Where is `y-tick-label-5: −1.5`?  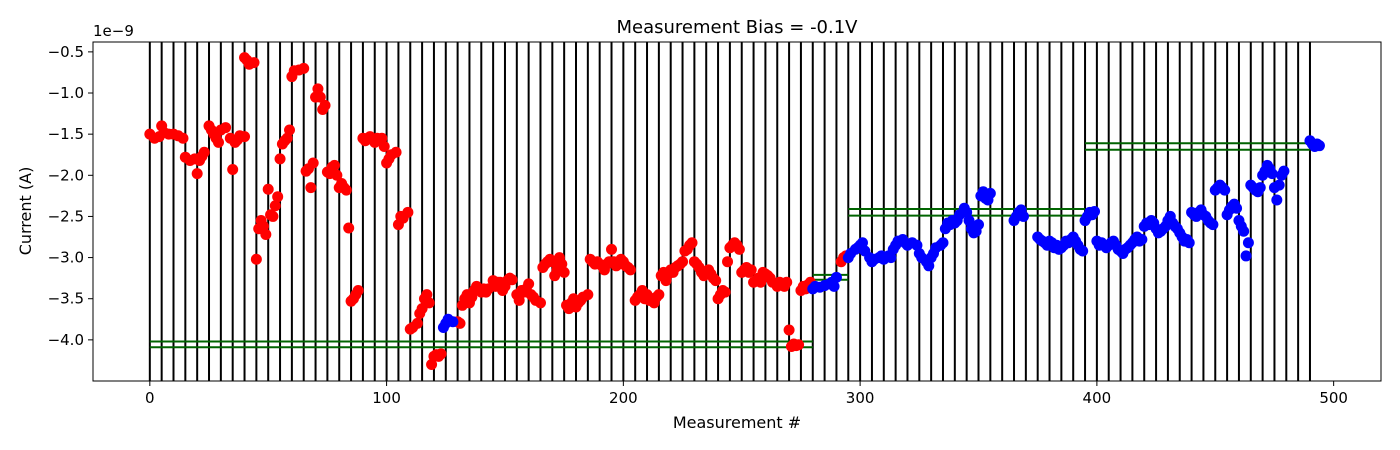 y-tick-label-5: −1.5 is located at coordinates (66, 134).